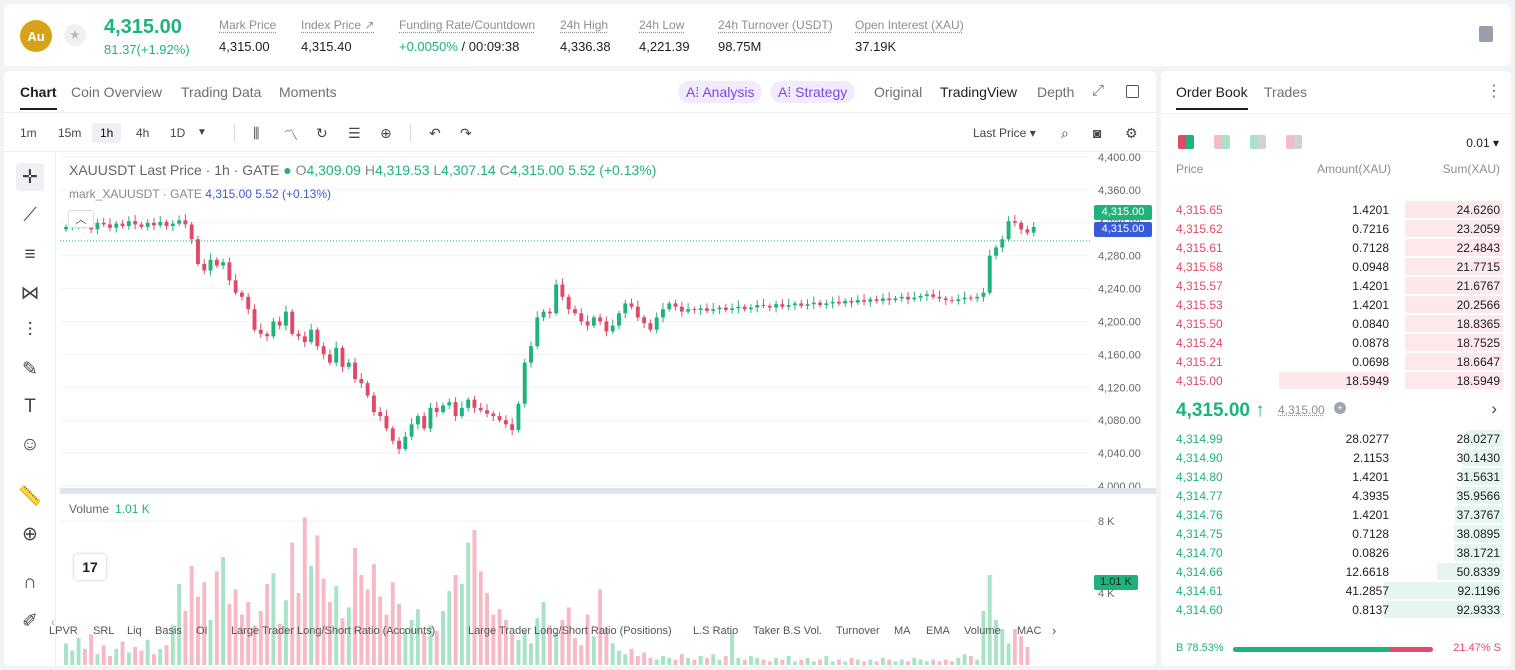 The image size is (1515, 670). Describe the element at coordinates (30, 406) in the screenshot. I see `text-icon: T` at that location.